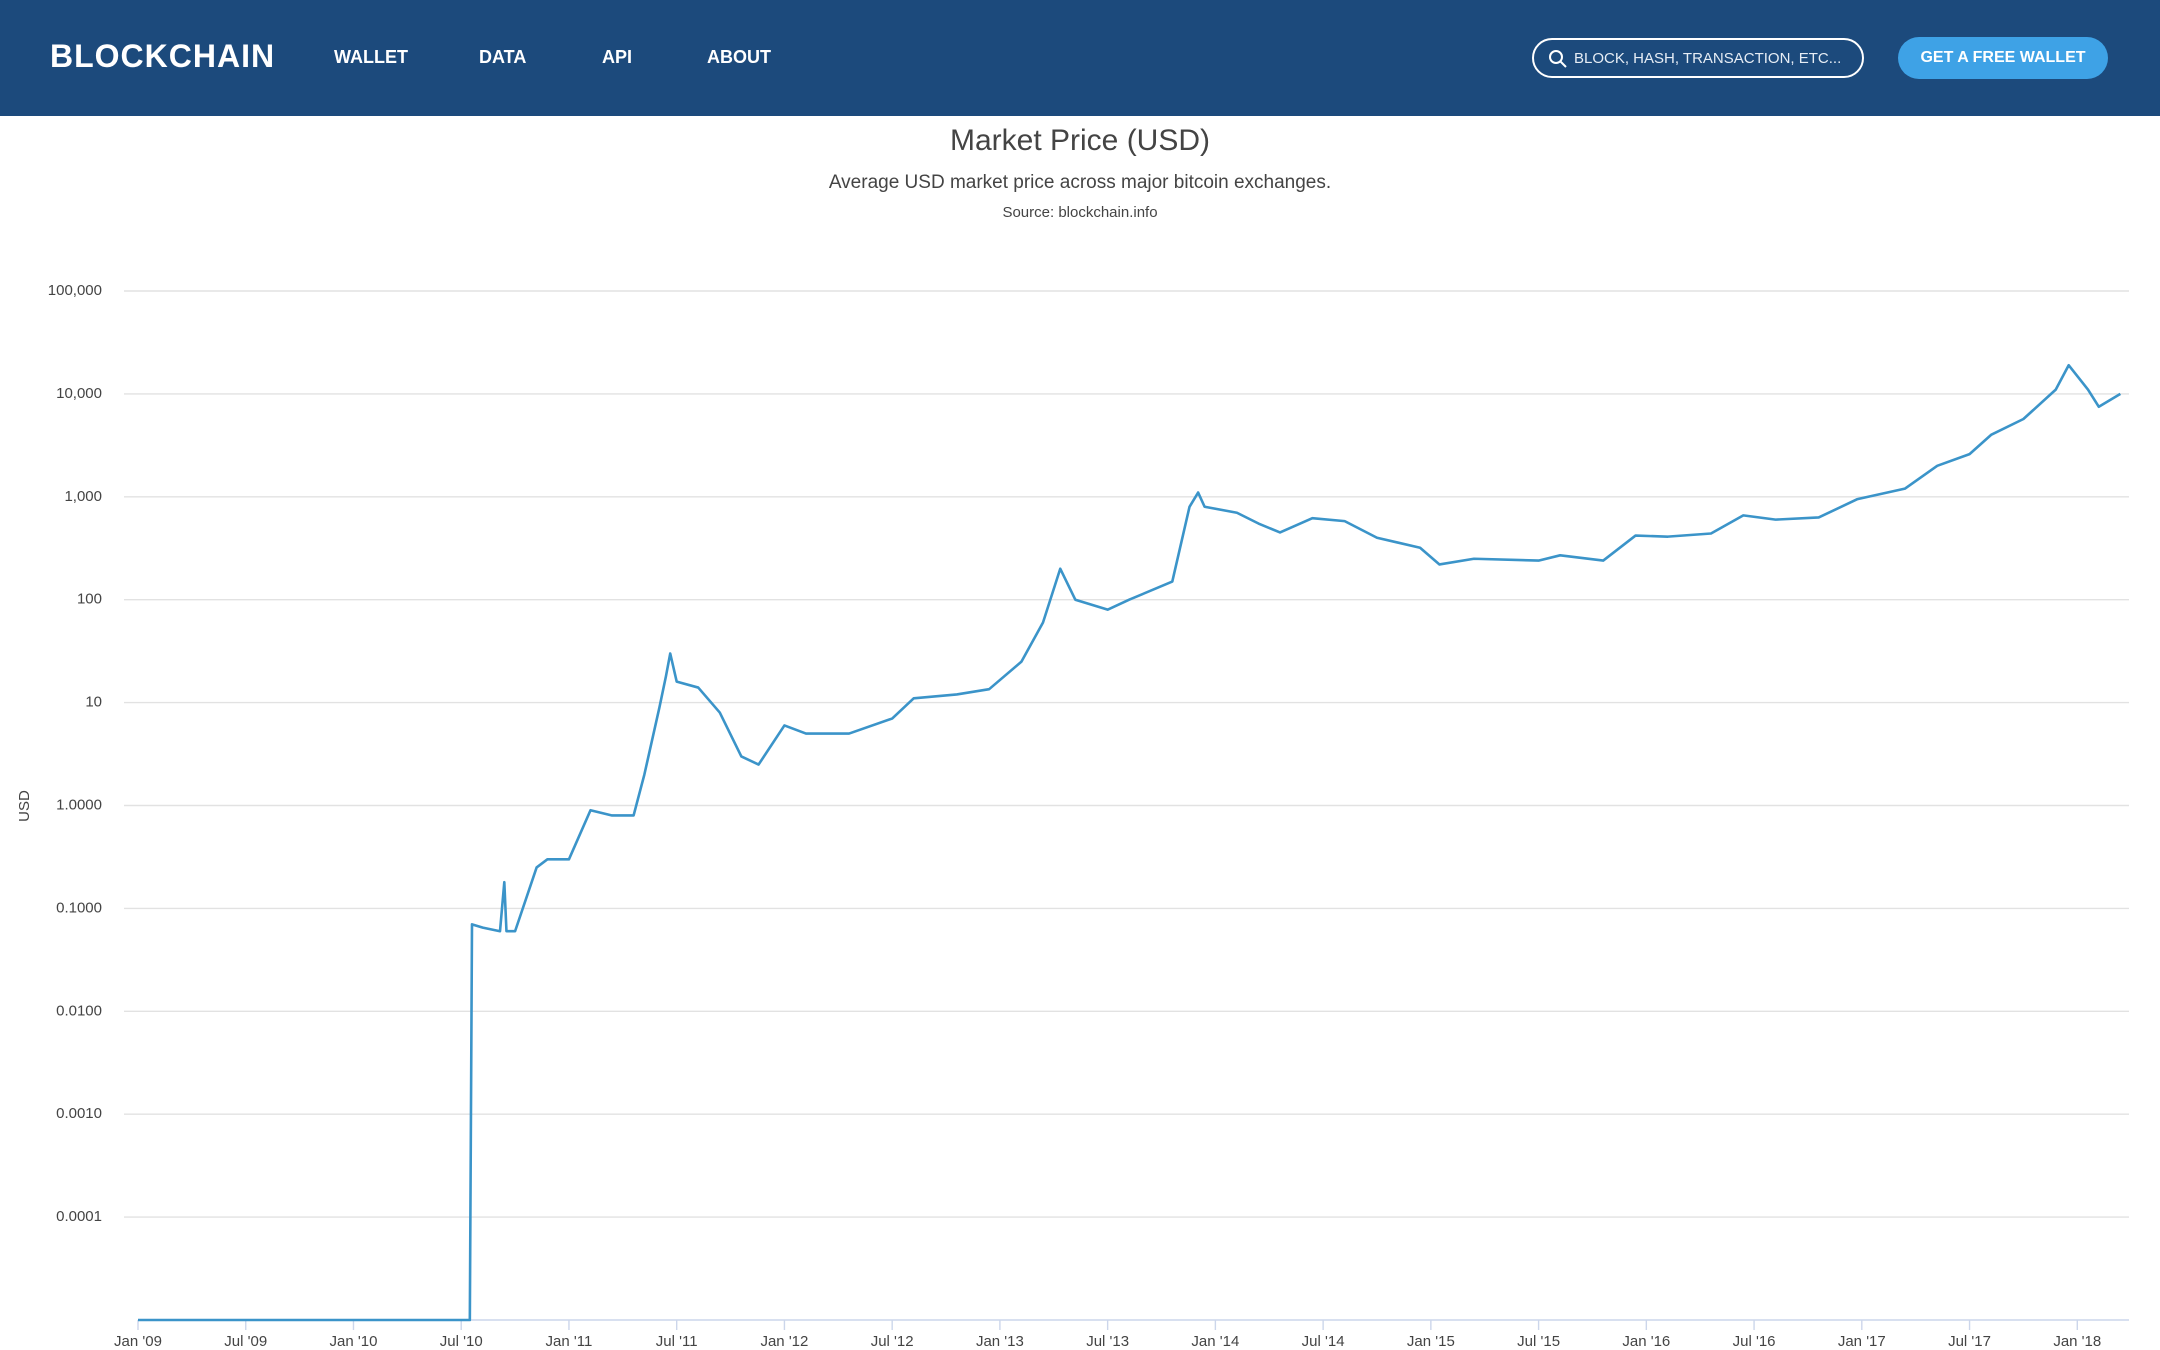 The width and height of the screenshot is (2160, 1350). What do you see at coordinates (83, 496) in the screenshot?
I see `y-tick-label: 1,000` at bounding box center [83, 496].